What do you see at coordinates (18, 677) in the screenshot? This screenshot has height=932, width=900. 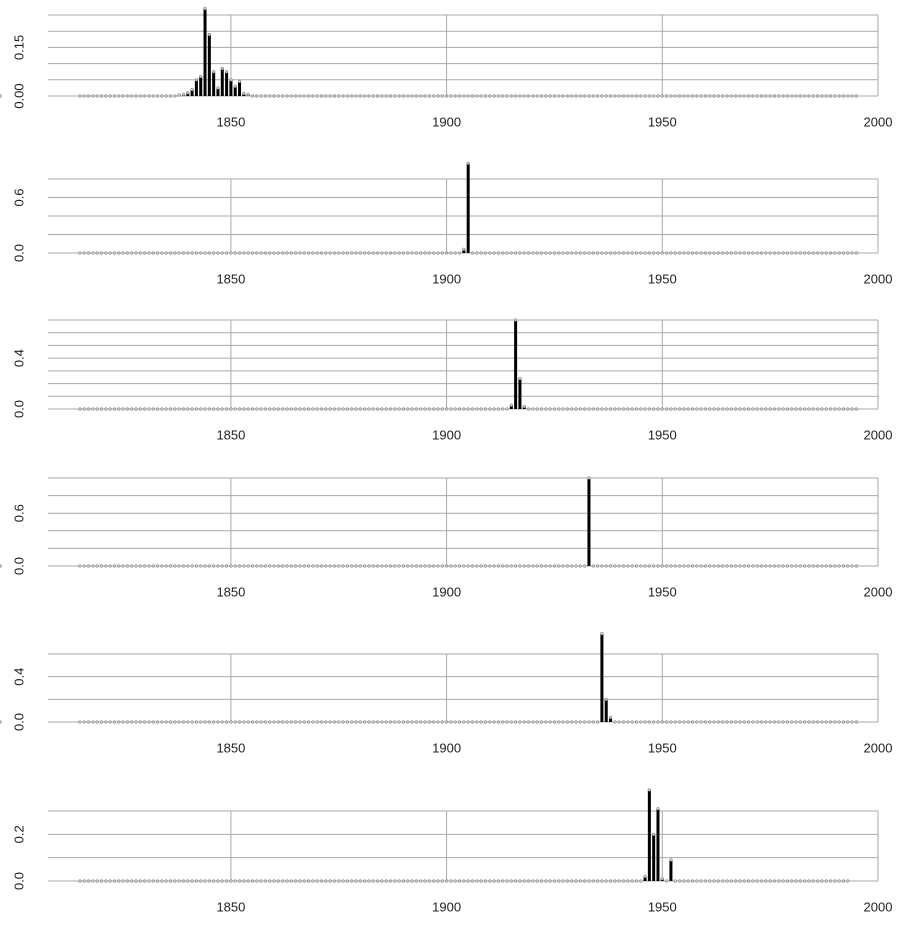 I see `y-tick-label: 0.4` at bounding box center [18, 677].